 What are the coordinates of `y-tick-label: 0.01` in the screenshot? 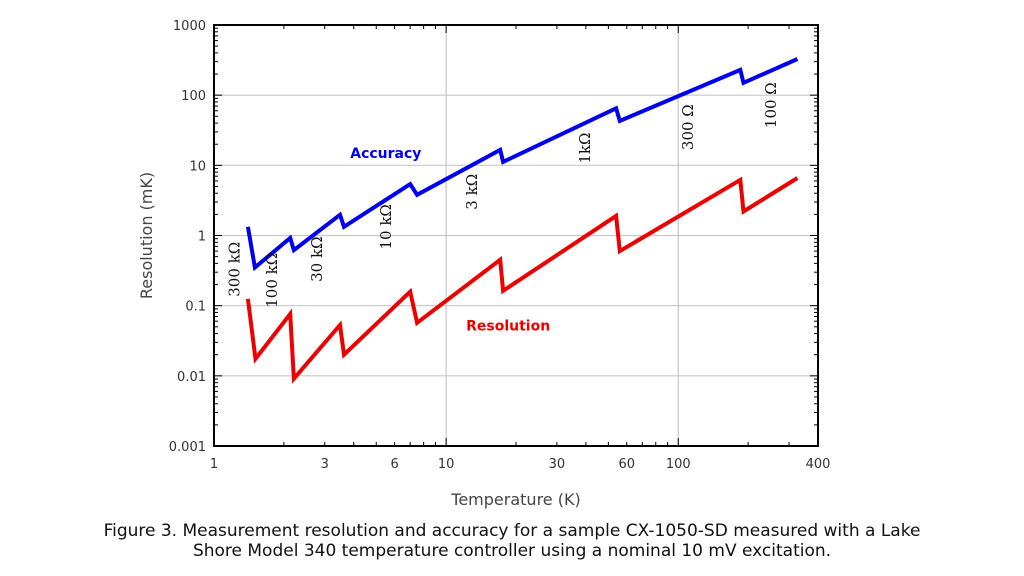 It's located at (191, 377).